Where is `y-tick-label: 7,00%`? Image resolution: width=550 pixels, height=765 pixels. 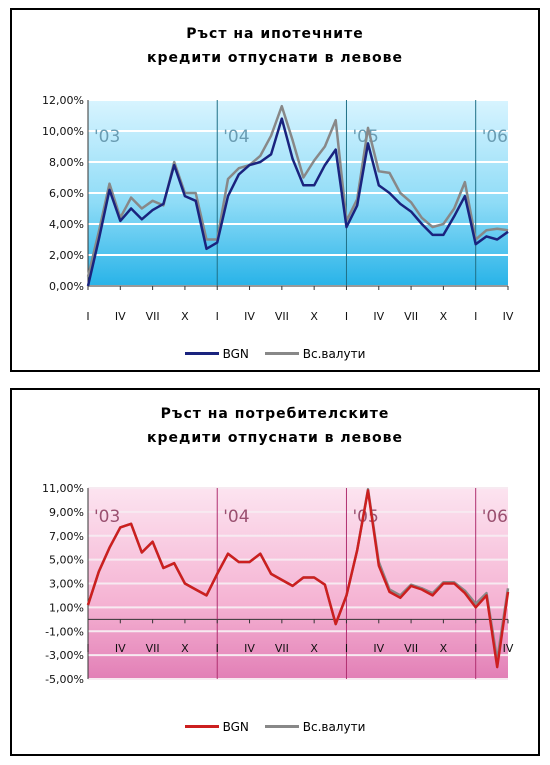 y-tick-label: 7,00% is located at coordinates (66, 536).